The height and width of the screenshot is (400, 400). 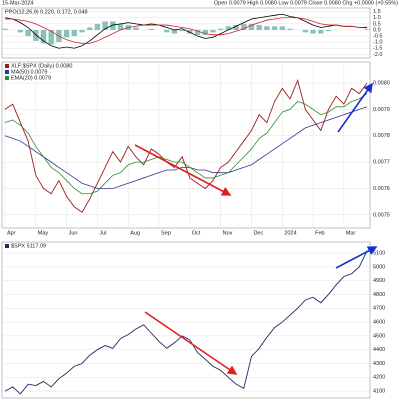 What do you see at coordinates (31, 78) in the screenshot?
I see `legend-label: EMA(20) 0.0079` at bounding box center [31, 78].